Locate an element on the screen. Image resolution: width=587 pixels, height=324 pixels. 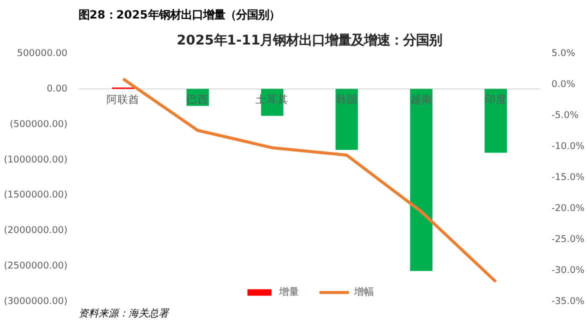
caption: 图28：2025年钢材出口增量（分国别） is located at coordinates (179, 15).